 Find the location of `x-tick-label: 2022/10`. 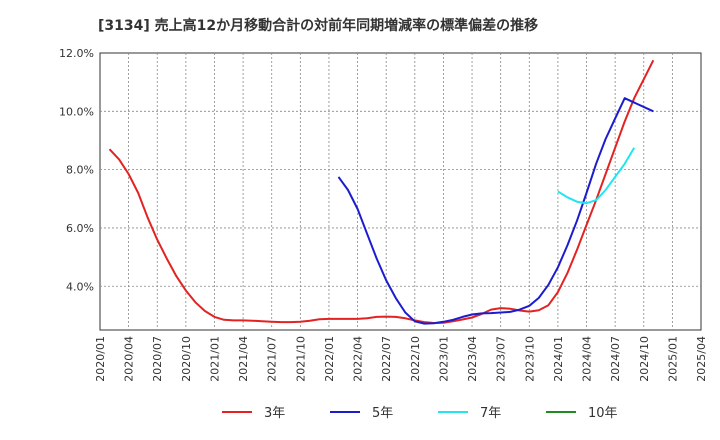

x-tick-label: 2022/10 is located at coordinates (415, 359).